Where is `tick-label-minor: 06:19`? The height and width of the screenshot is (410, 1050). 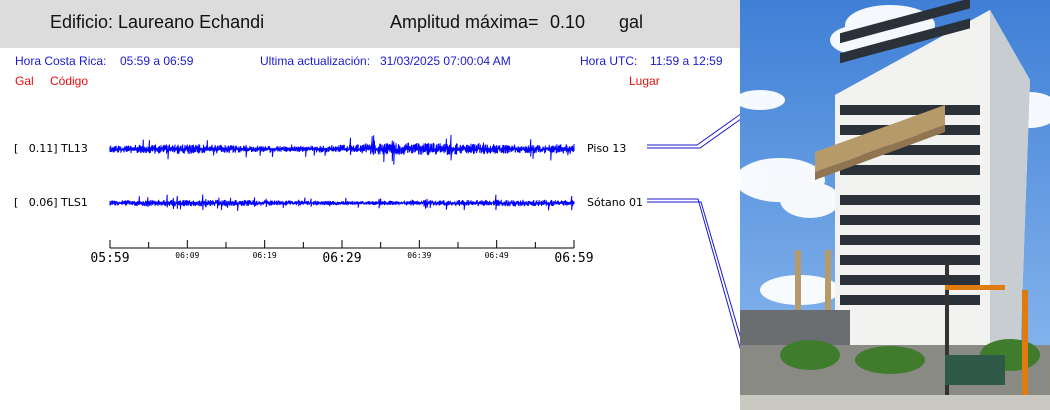
tick-label-minor: 06:19 is located at coordinates (265, 255).